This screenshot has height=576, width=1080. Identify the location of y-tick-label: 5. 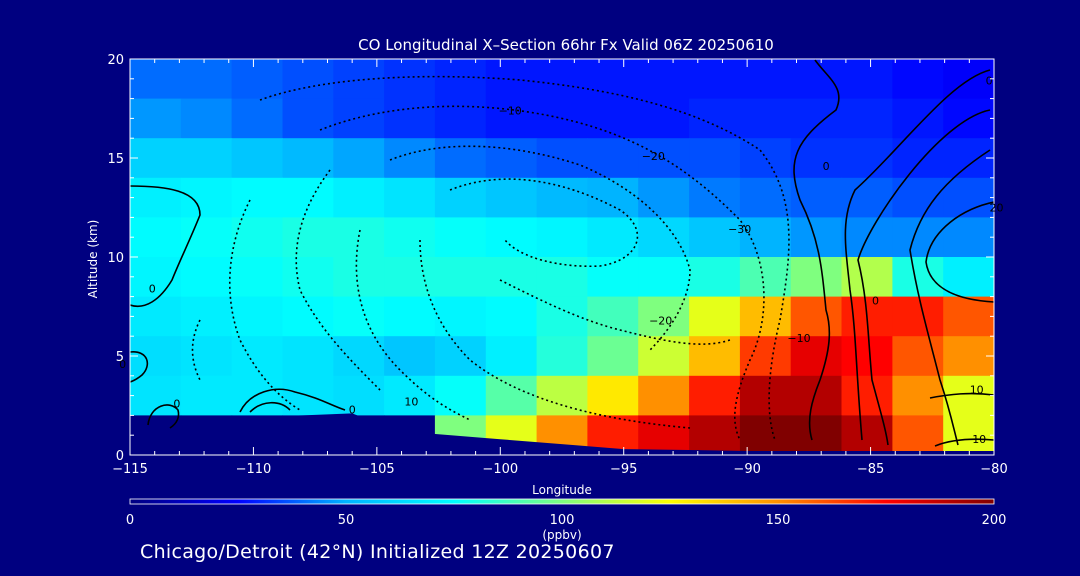
(120, 357).